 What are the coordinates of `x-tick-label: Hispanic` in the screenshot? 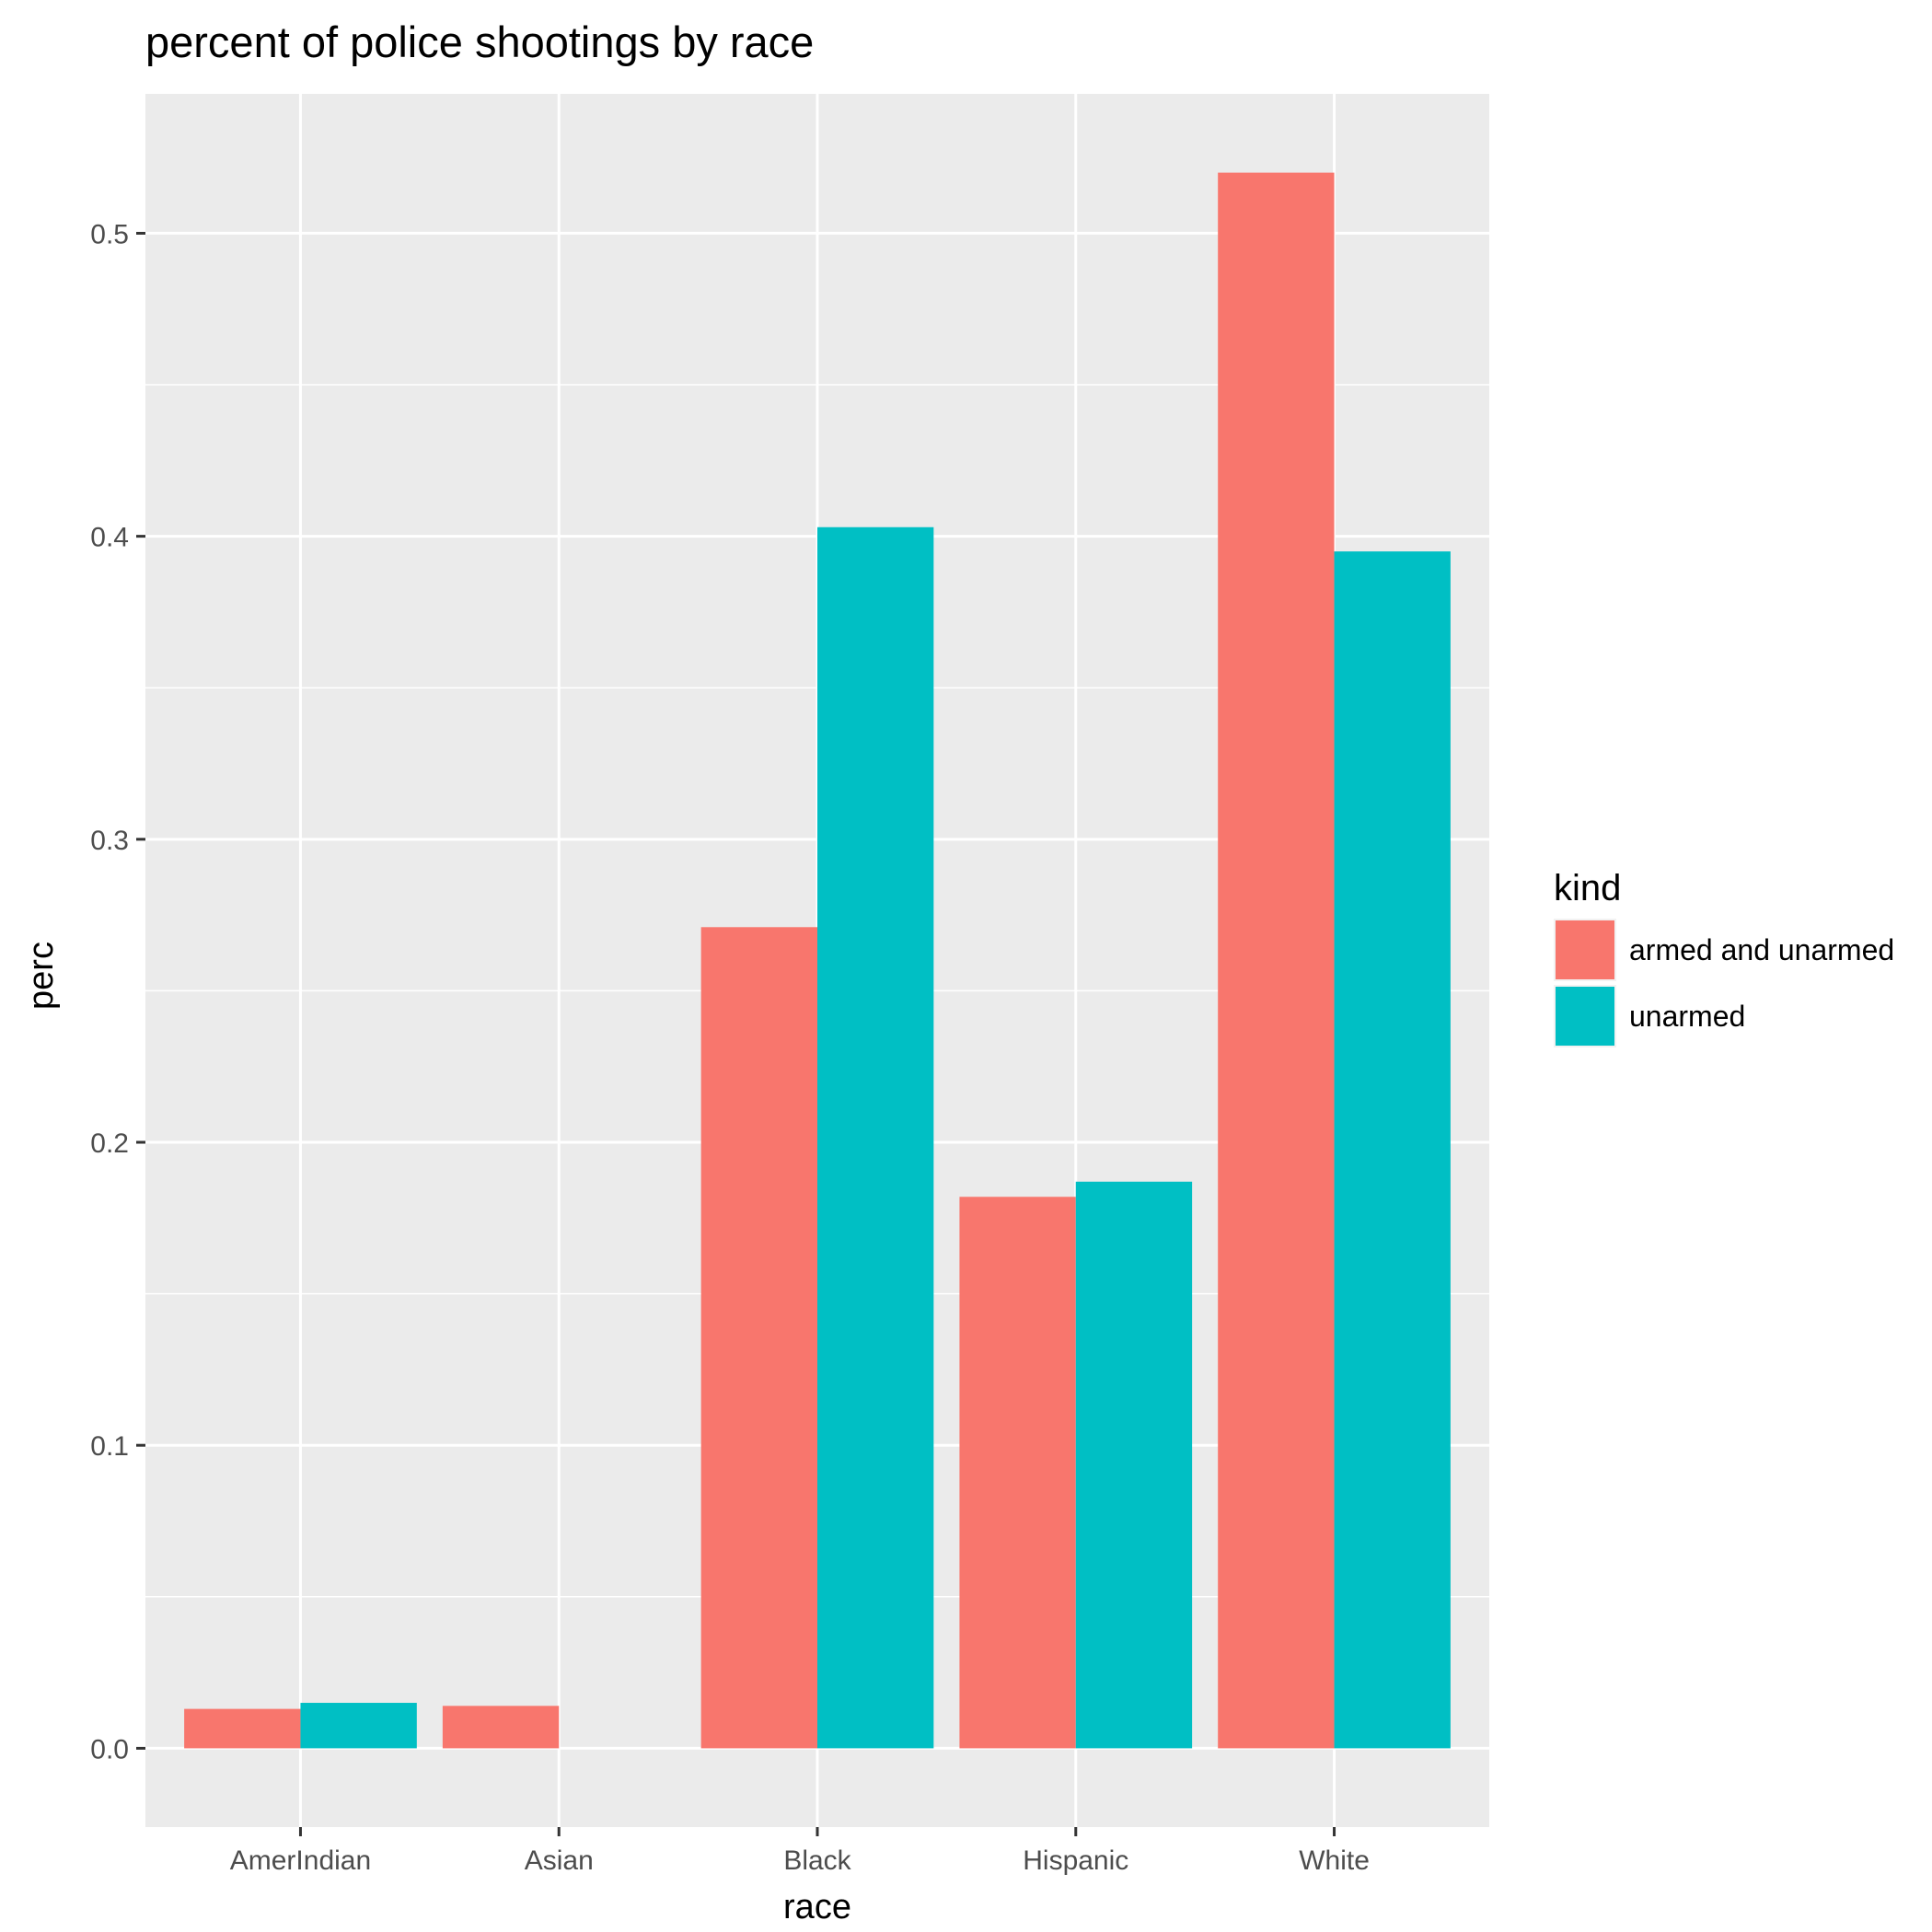 It's located at (1076, 1861).